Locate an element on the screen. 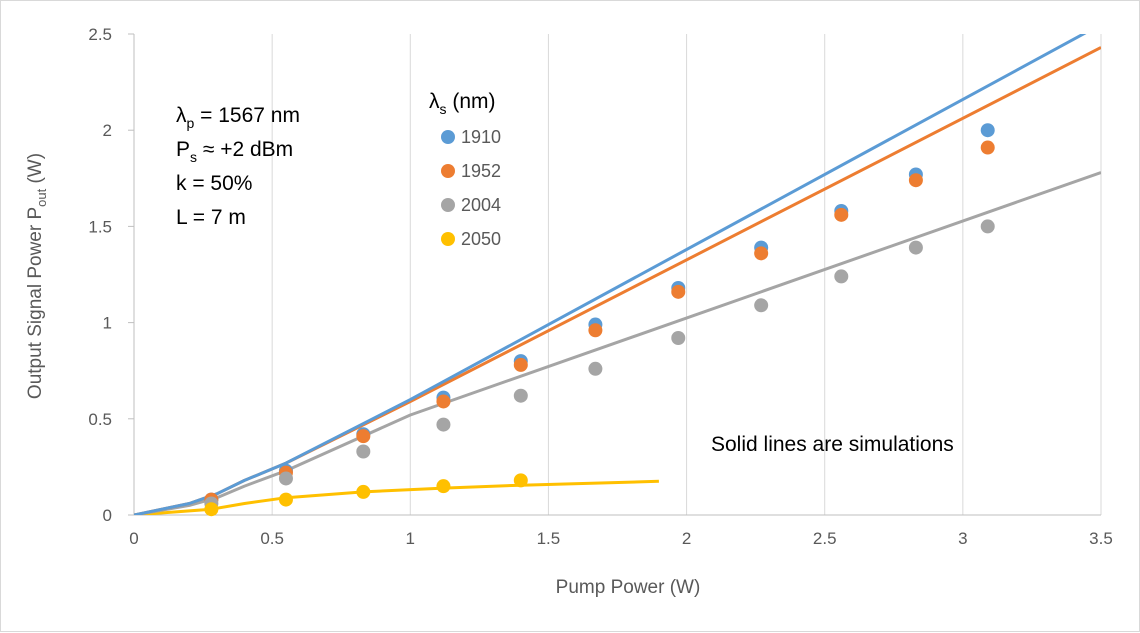 The height and width of the screenshot is (633, 1140). x-tick-label: 2.5 is located at coordinates (825, 538).